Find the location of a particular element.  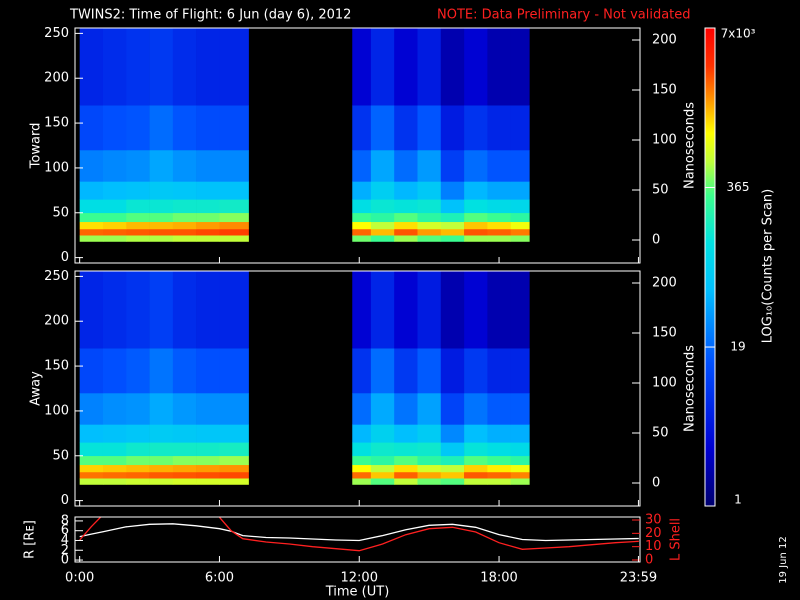

y-tick-label: 200 is located at coordinates (56, 78).